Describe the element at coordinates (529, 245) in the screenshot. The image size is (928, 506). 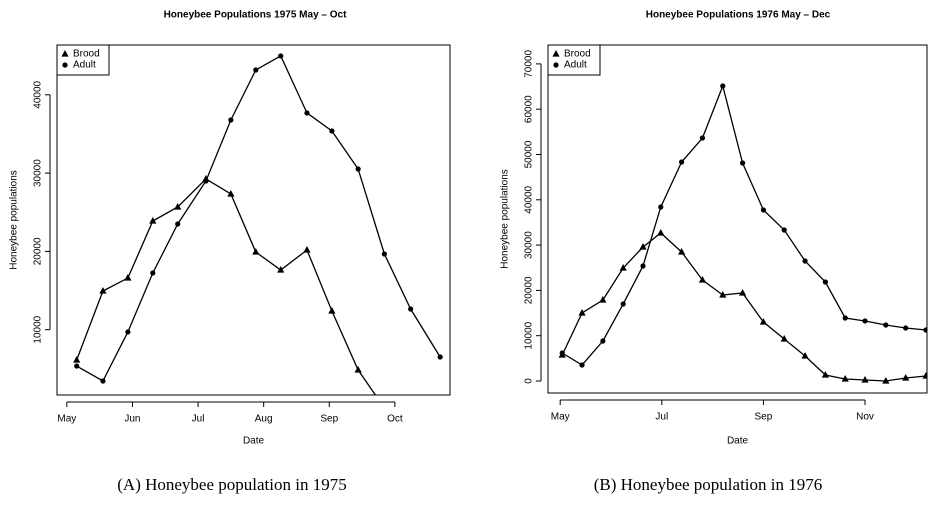
I see `y-tick-label: 30000` at that location.